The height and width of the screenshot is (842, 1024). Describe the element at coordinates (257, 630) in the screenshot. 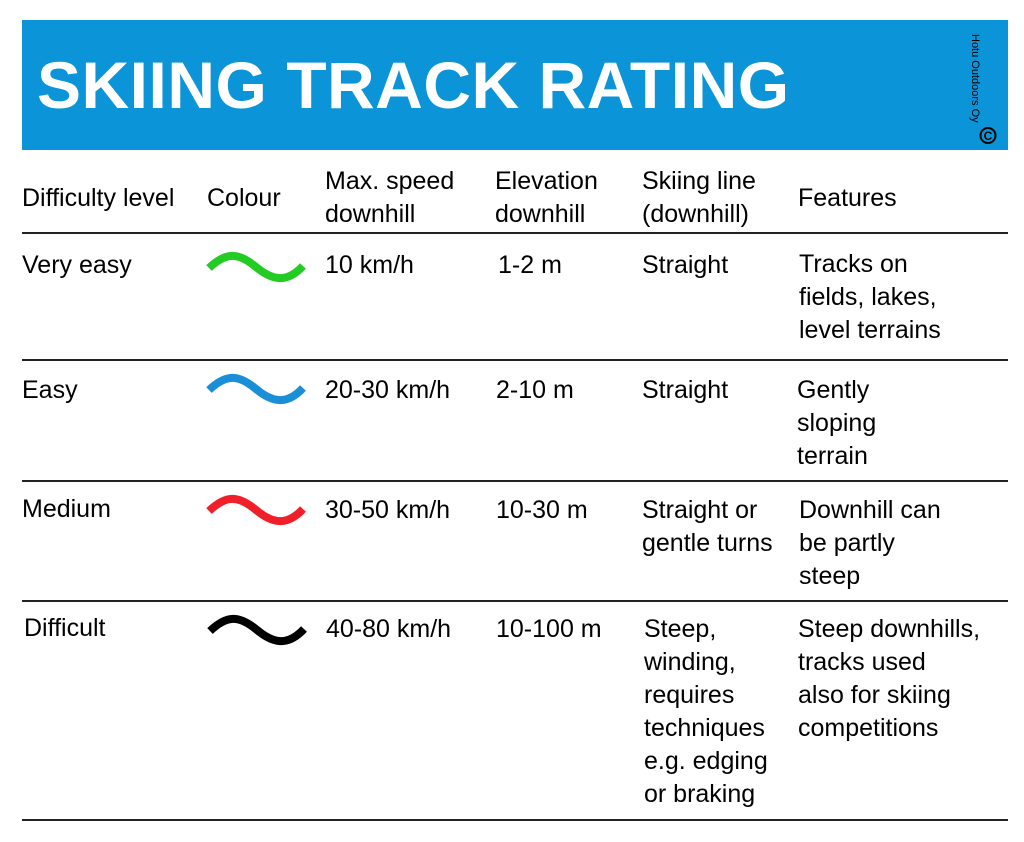

I see `black-wave-icon` at that location.